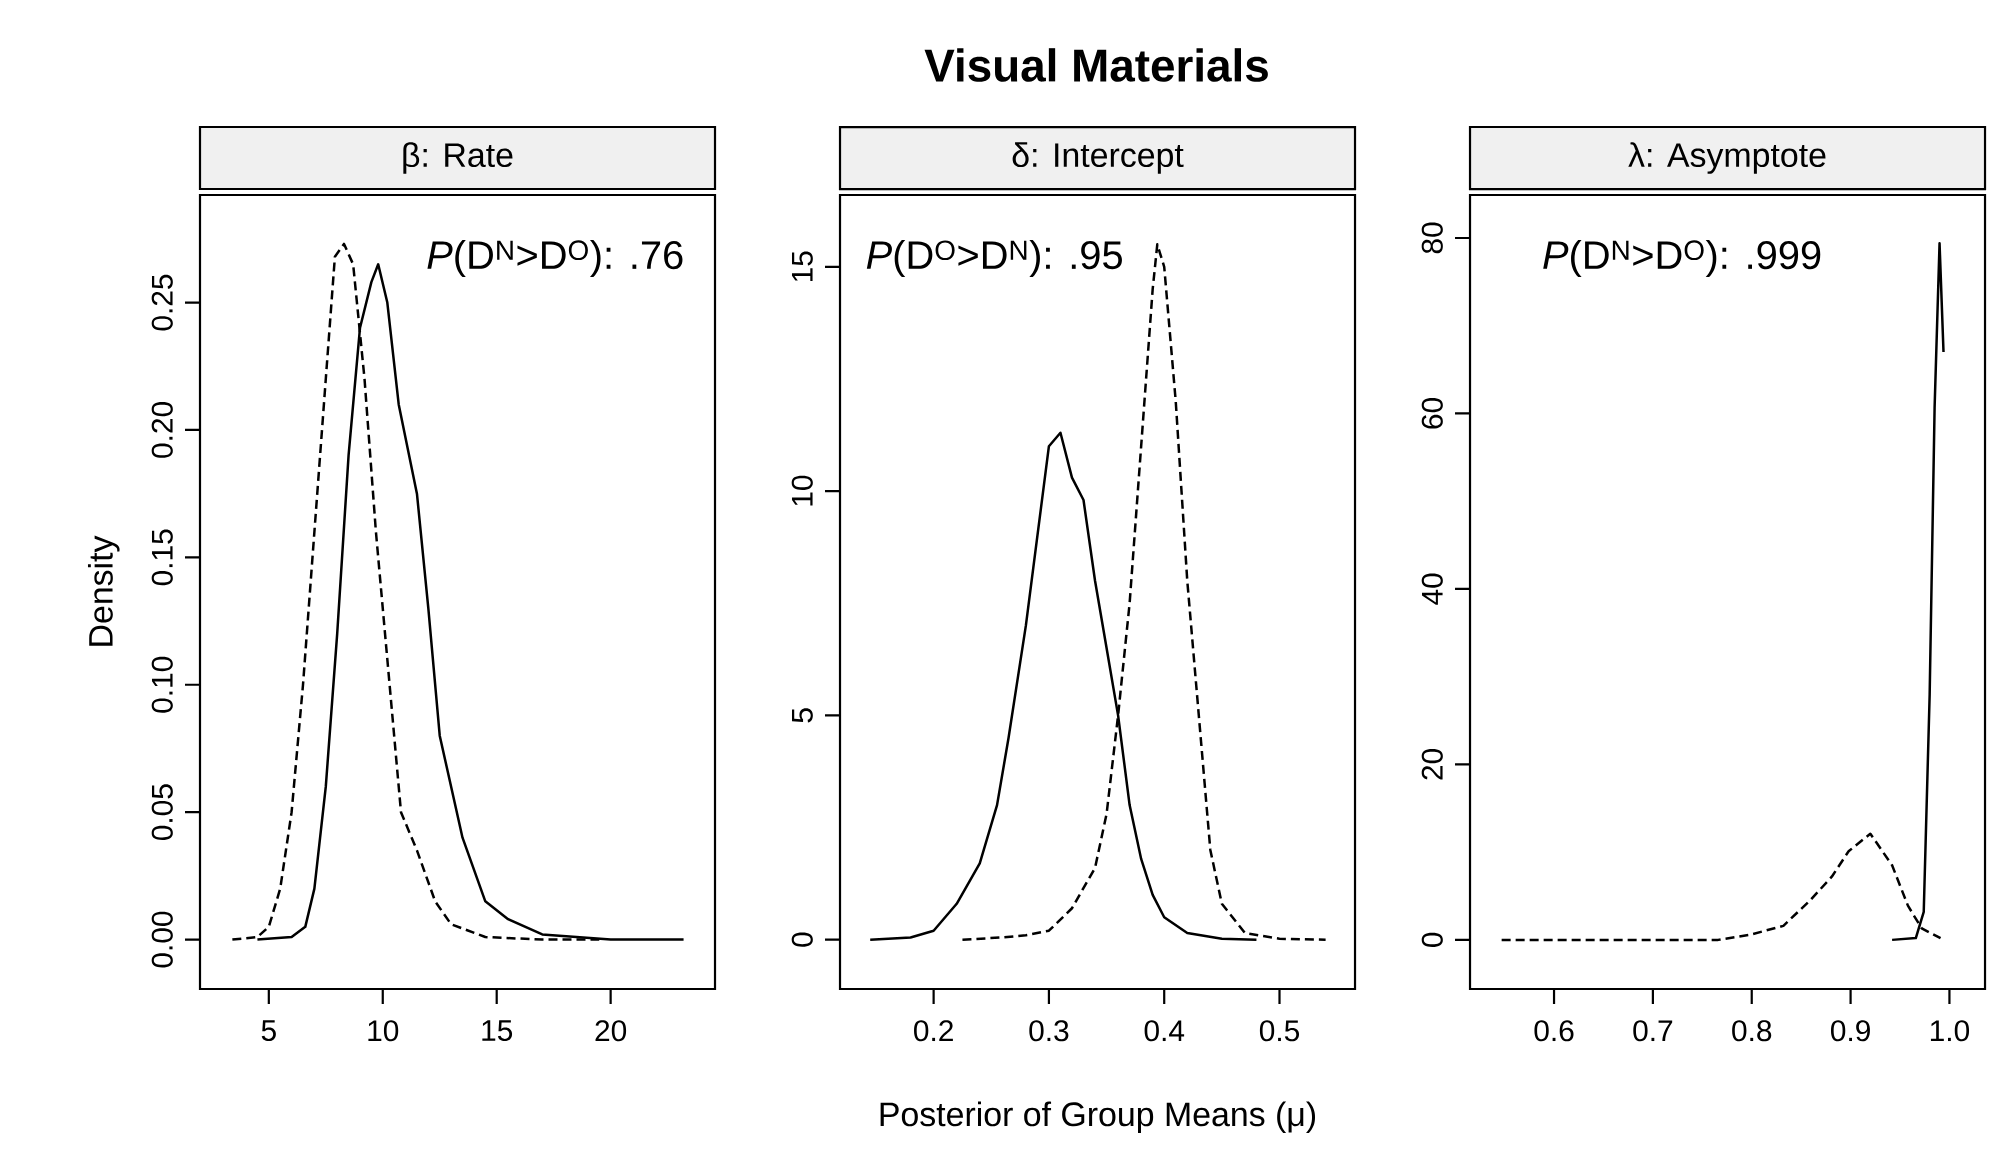 Image resolution: width=2006 pixels, height=1168 pixels. I want to click on x-tick-label: 1.0, so click(1950, 1031).